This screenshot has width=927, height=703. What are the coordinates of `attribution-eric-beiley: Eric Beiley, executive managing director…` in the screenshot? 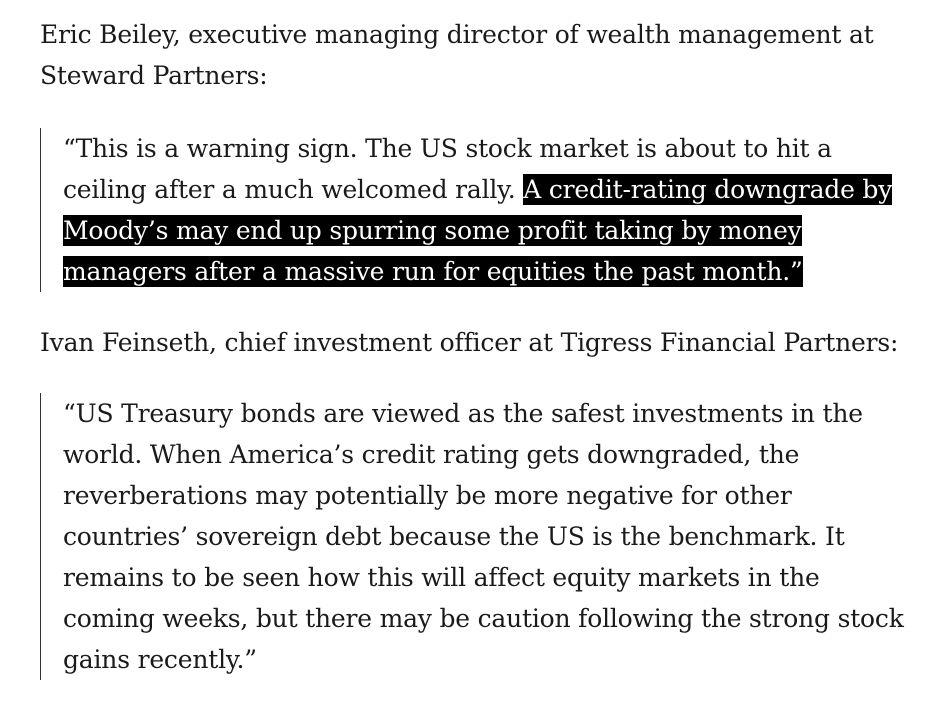 It's located at (457, 55).